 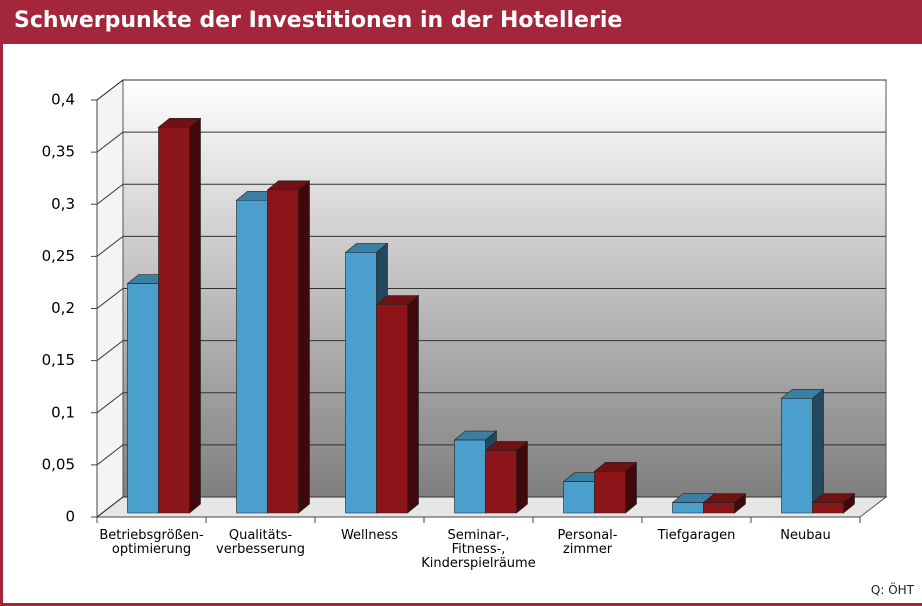 I want to click on y-tick-label: 0, so click(x=70, y=517).